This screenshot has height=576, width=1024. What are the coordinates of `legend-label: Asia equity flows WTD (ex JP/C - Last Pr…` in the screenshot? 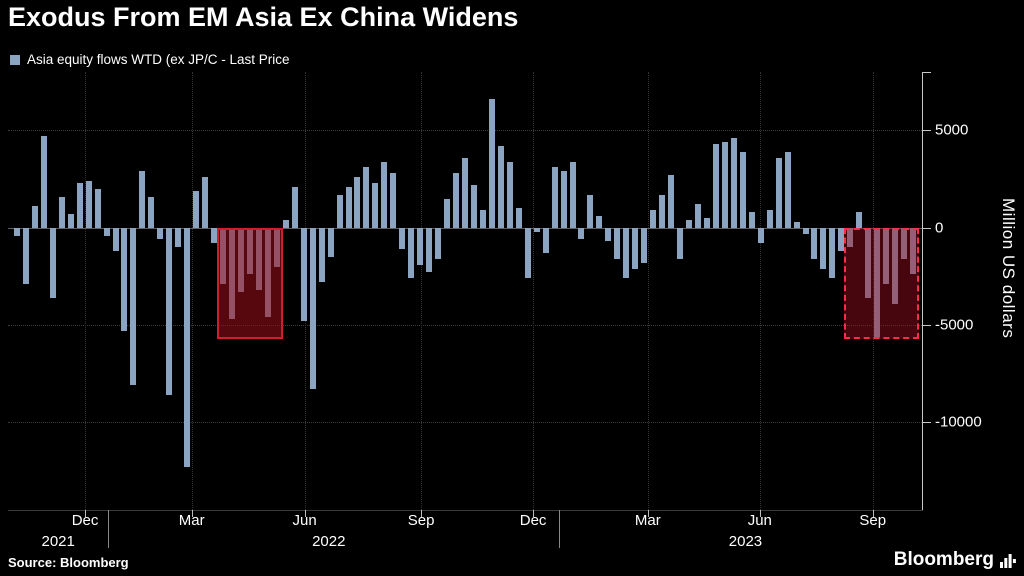 It's located at (158, 59).